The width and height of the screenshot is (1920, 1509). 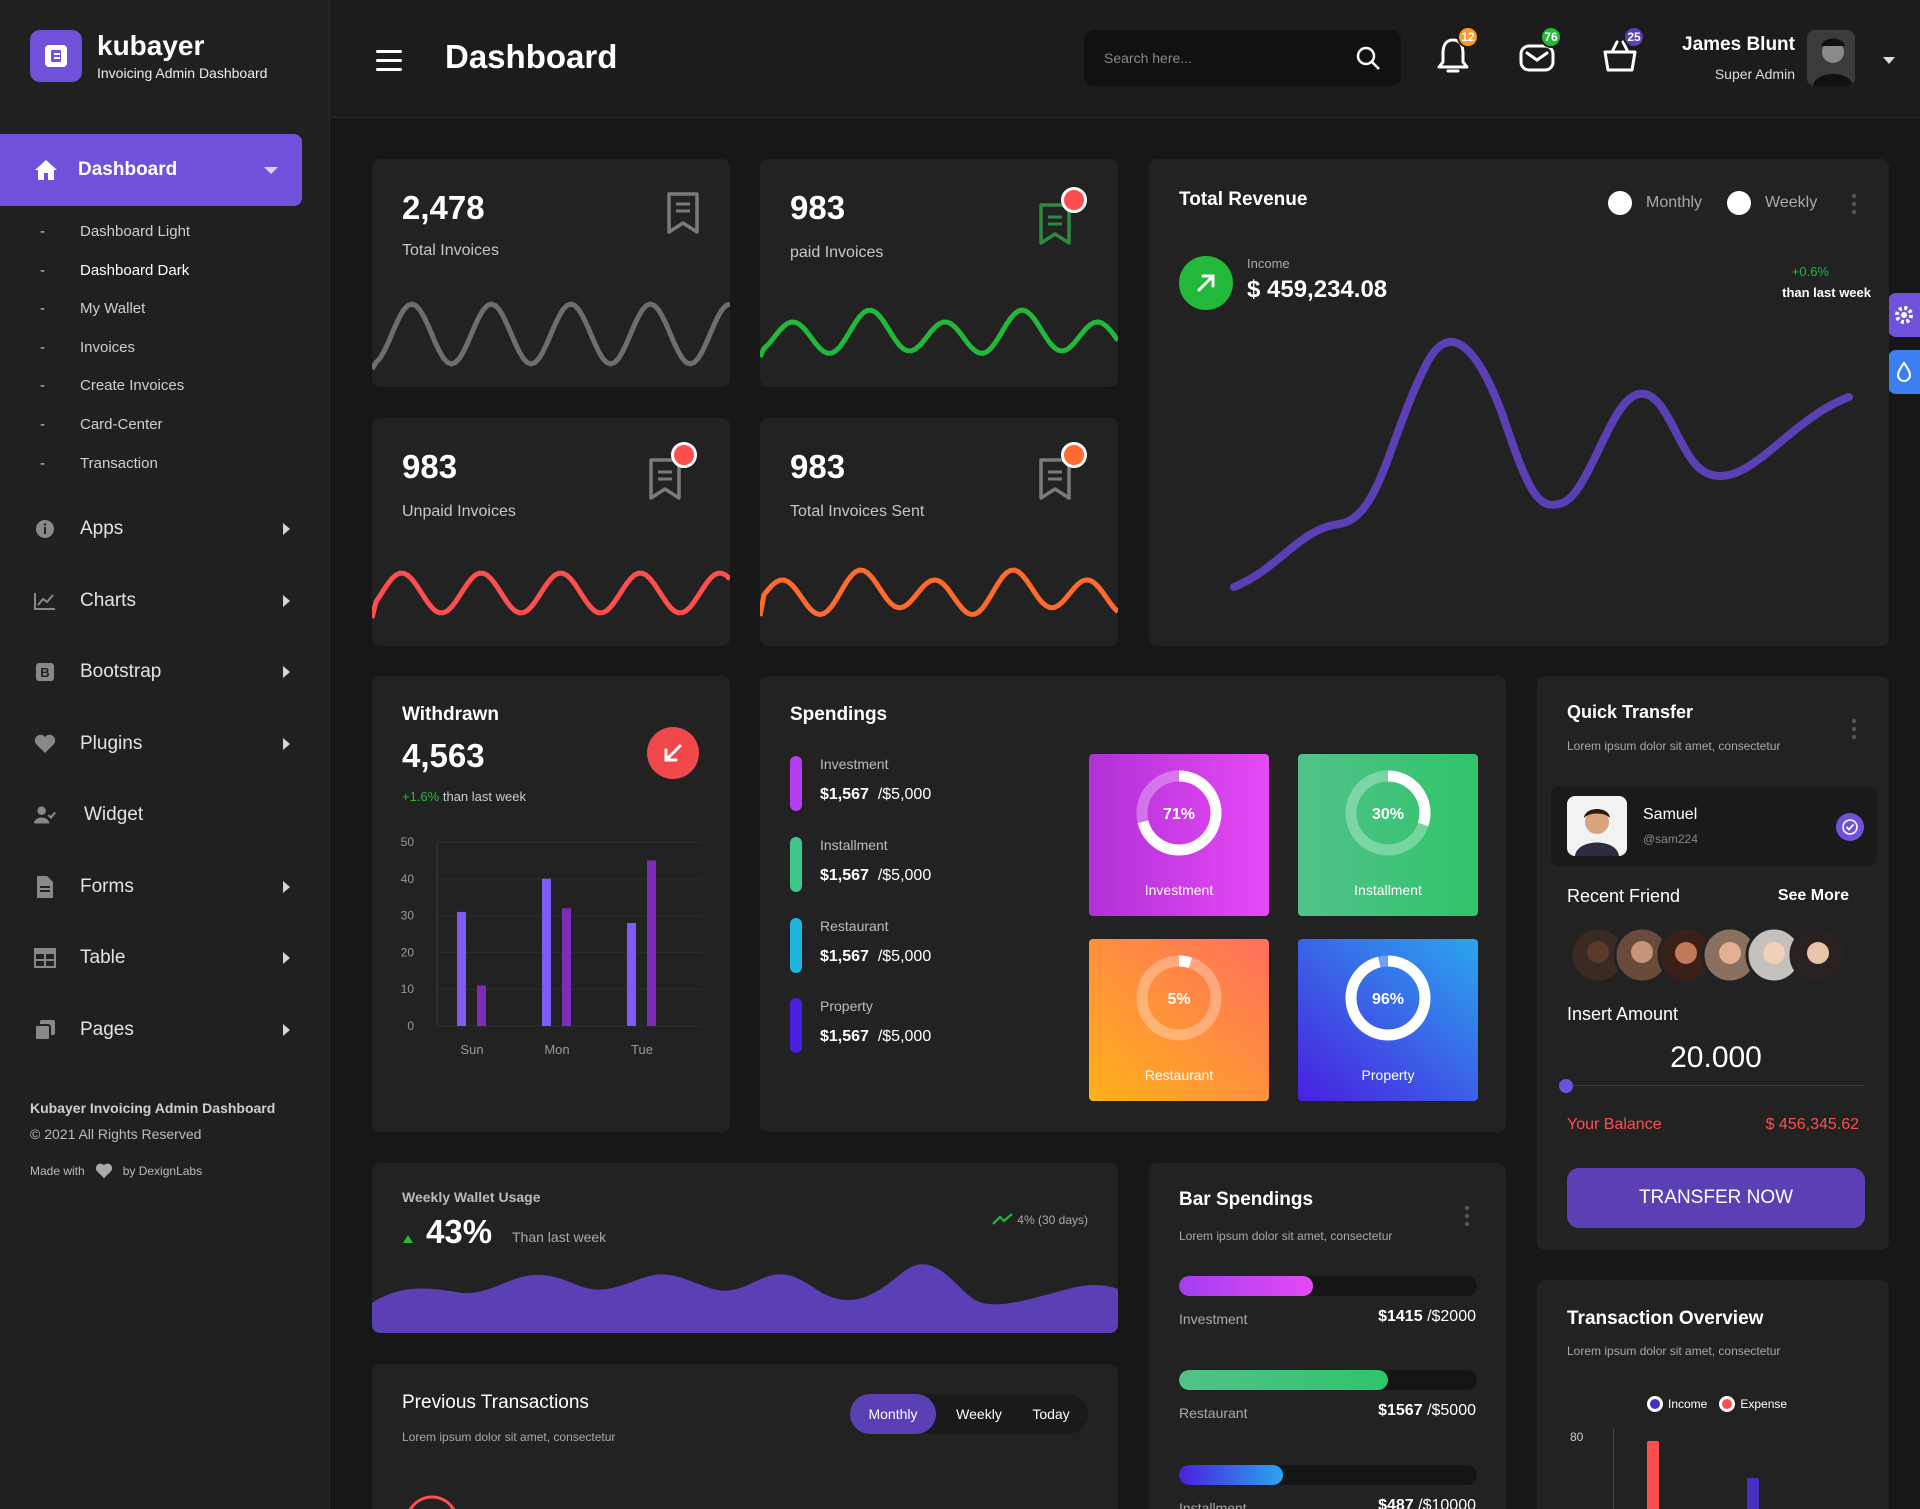 What do you see at coordinates (92, 308) in the screenshot?
I see `sidebar-subitem-my-wallet: My Wallet` at bounding box center [92, 308].